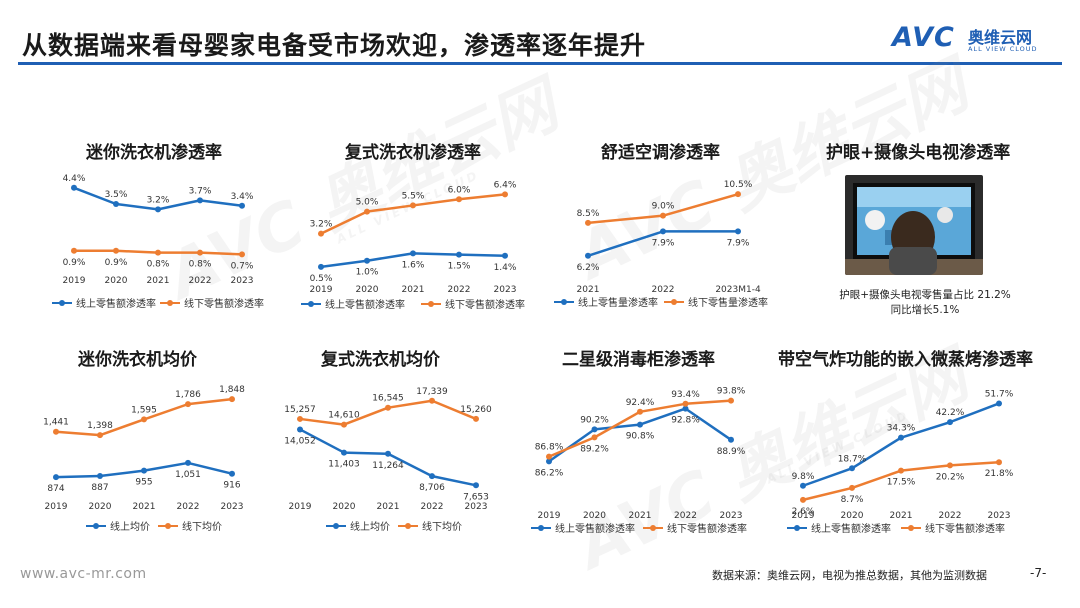 Image resolution: width=1080 pixels, height=608 pixels. I want to click on legend-label: 线上零售量渗透率, so click(618, 302).